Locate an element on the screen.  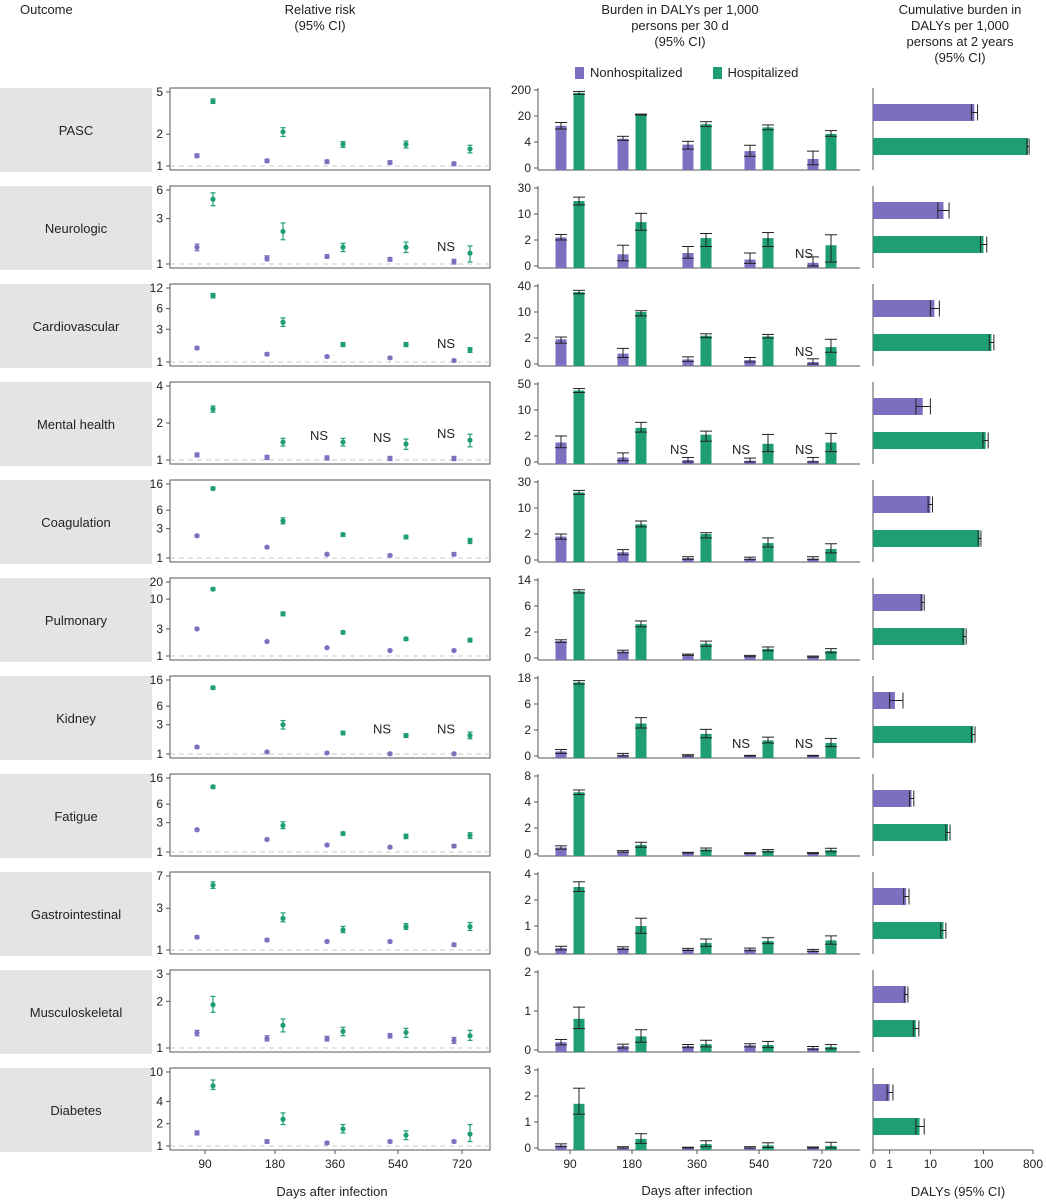
rr-tick-label: 7 is located at coordinates (159, 876).